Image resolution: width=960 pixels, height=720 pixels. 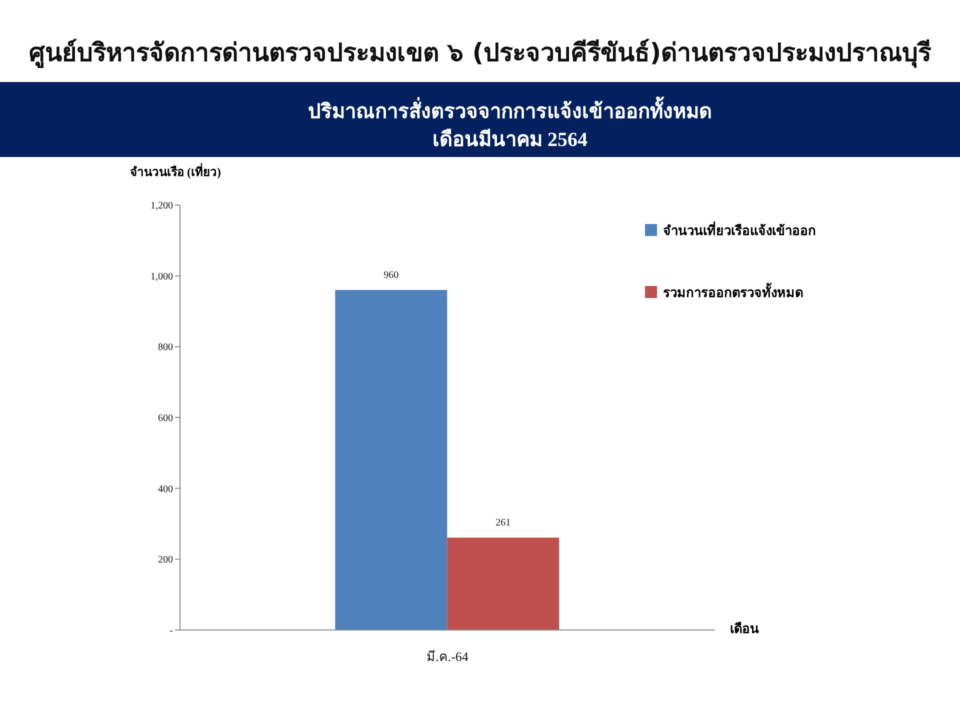 What do you see at coordinates (744, 629) in the screenshot?
I see `x-axis-title: เดือน` at bounding box center [744, 629].